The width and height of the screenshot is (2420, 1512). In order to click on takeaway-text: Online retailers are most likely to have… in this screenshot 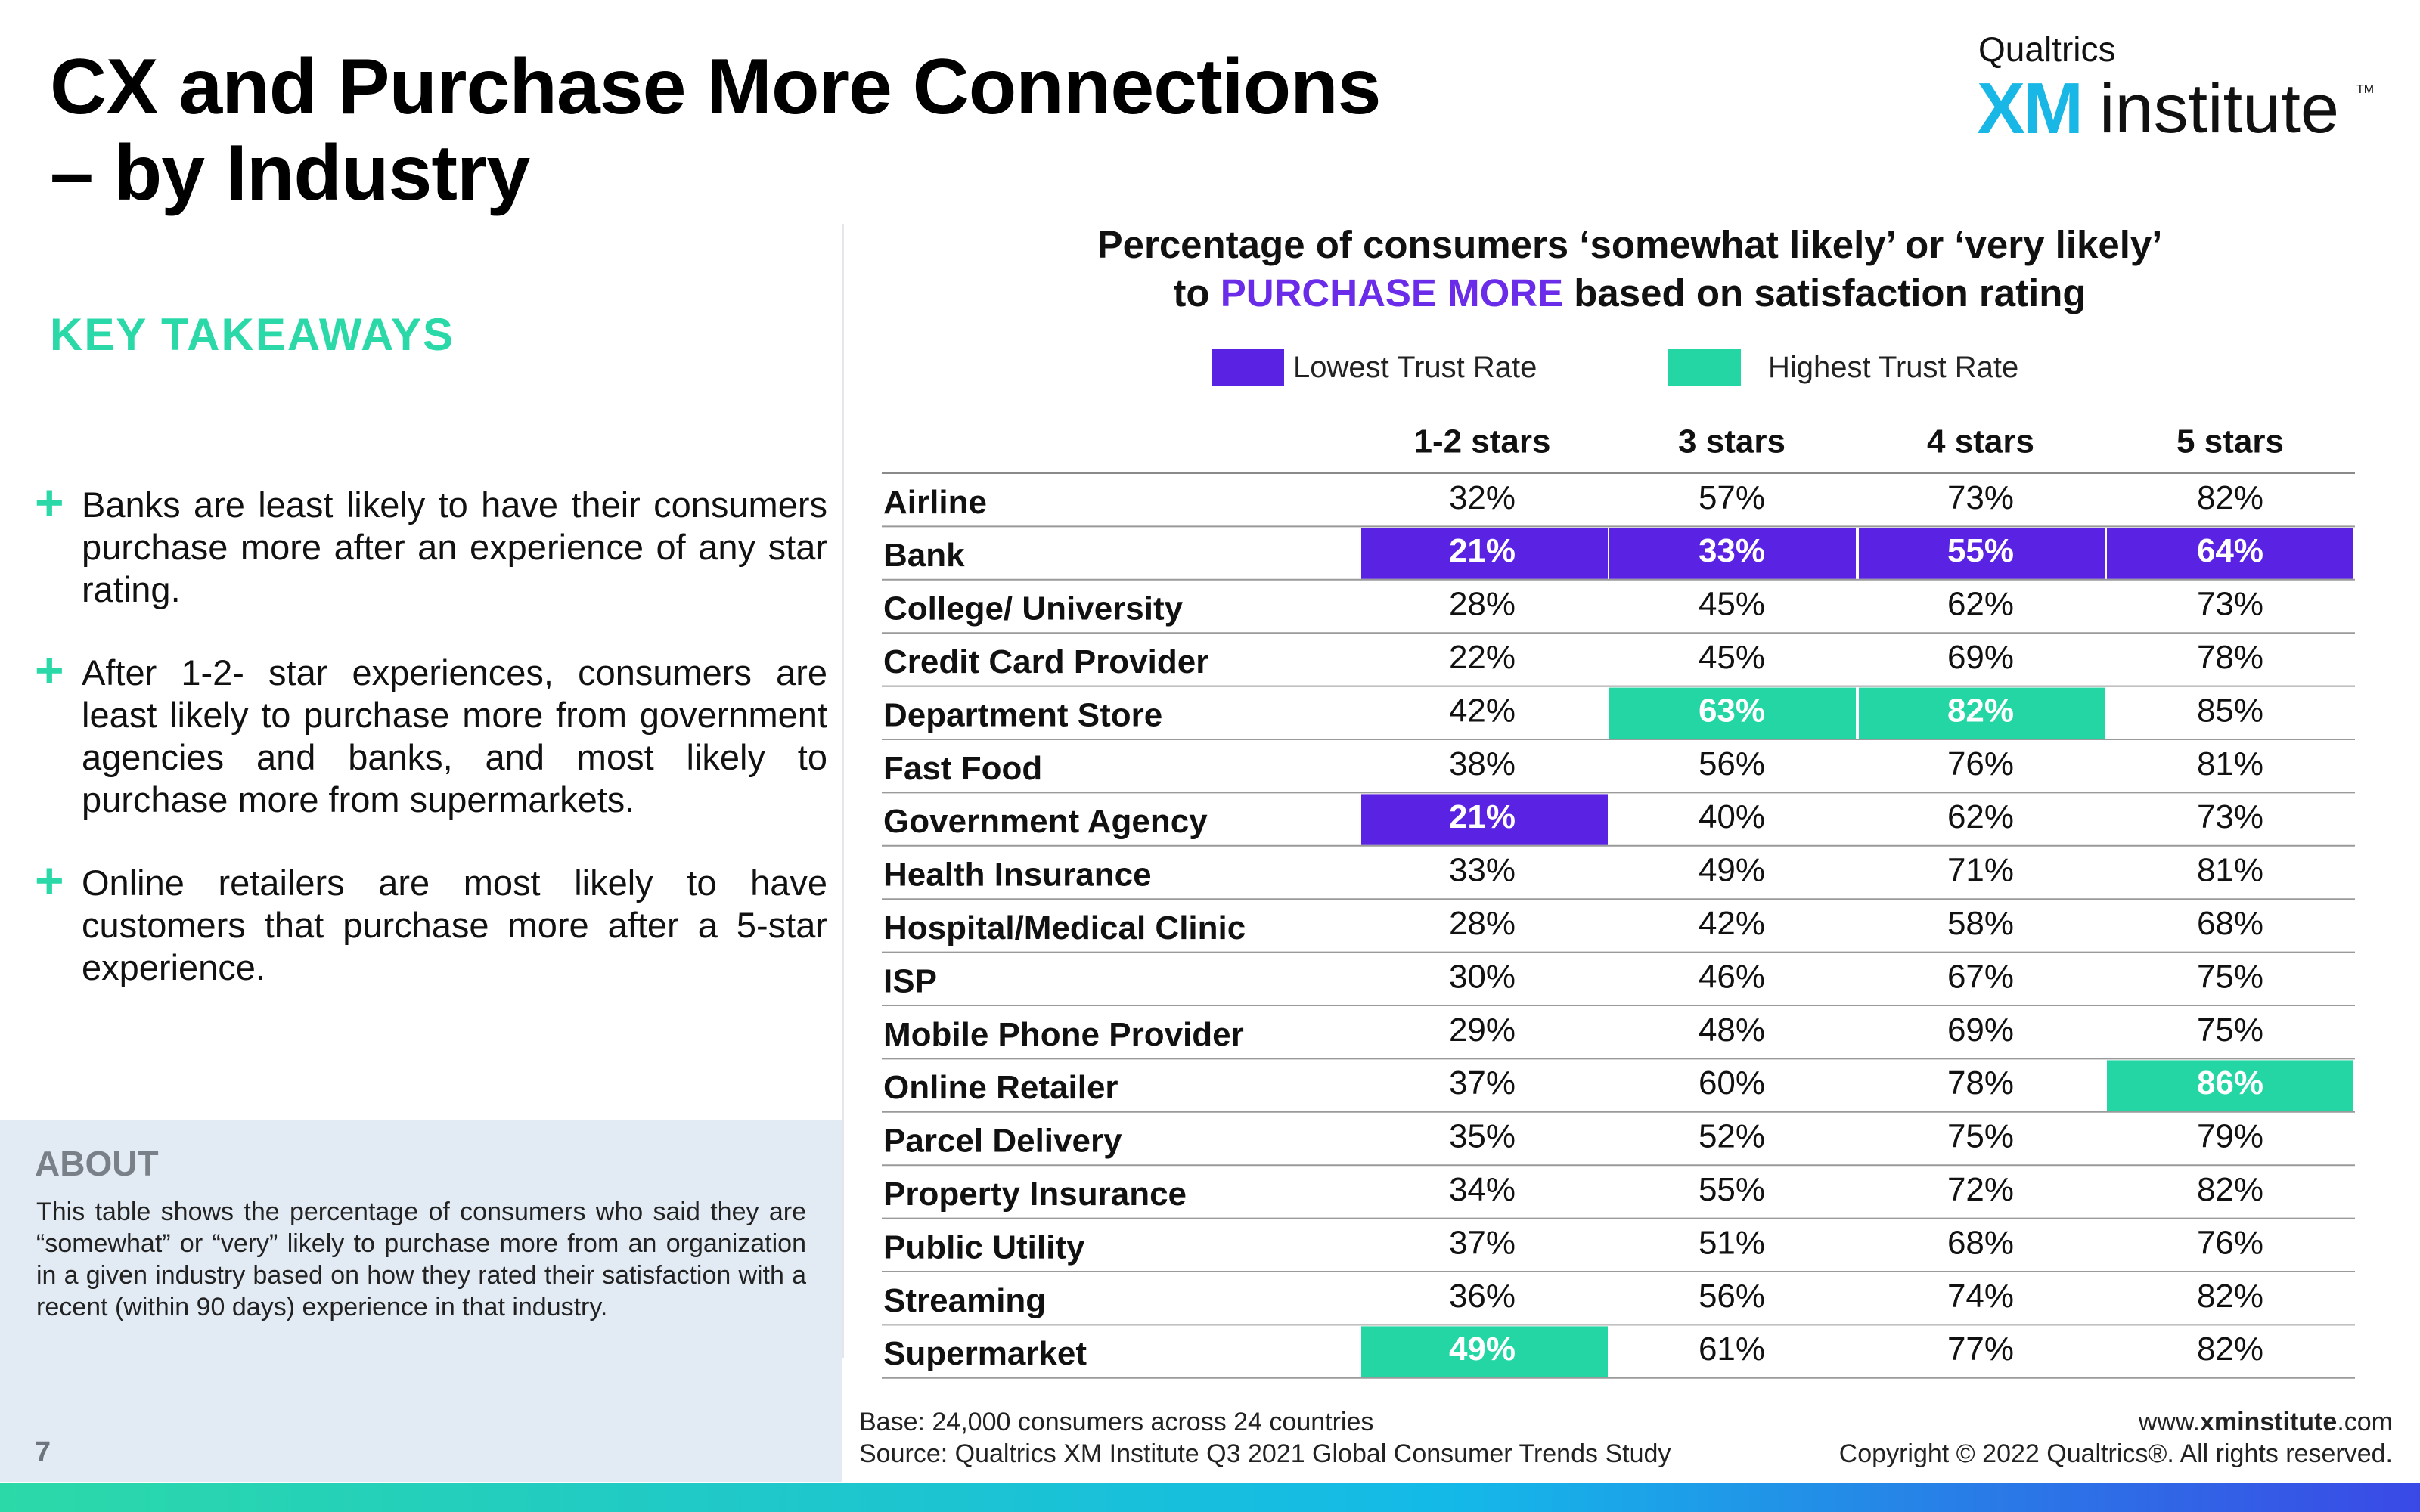, I will do `click(455, 925)`.